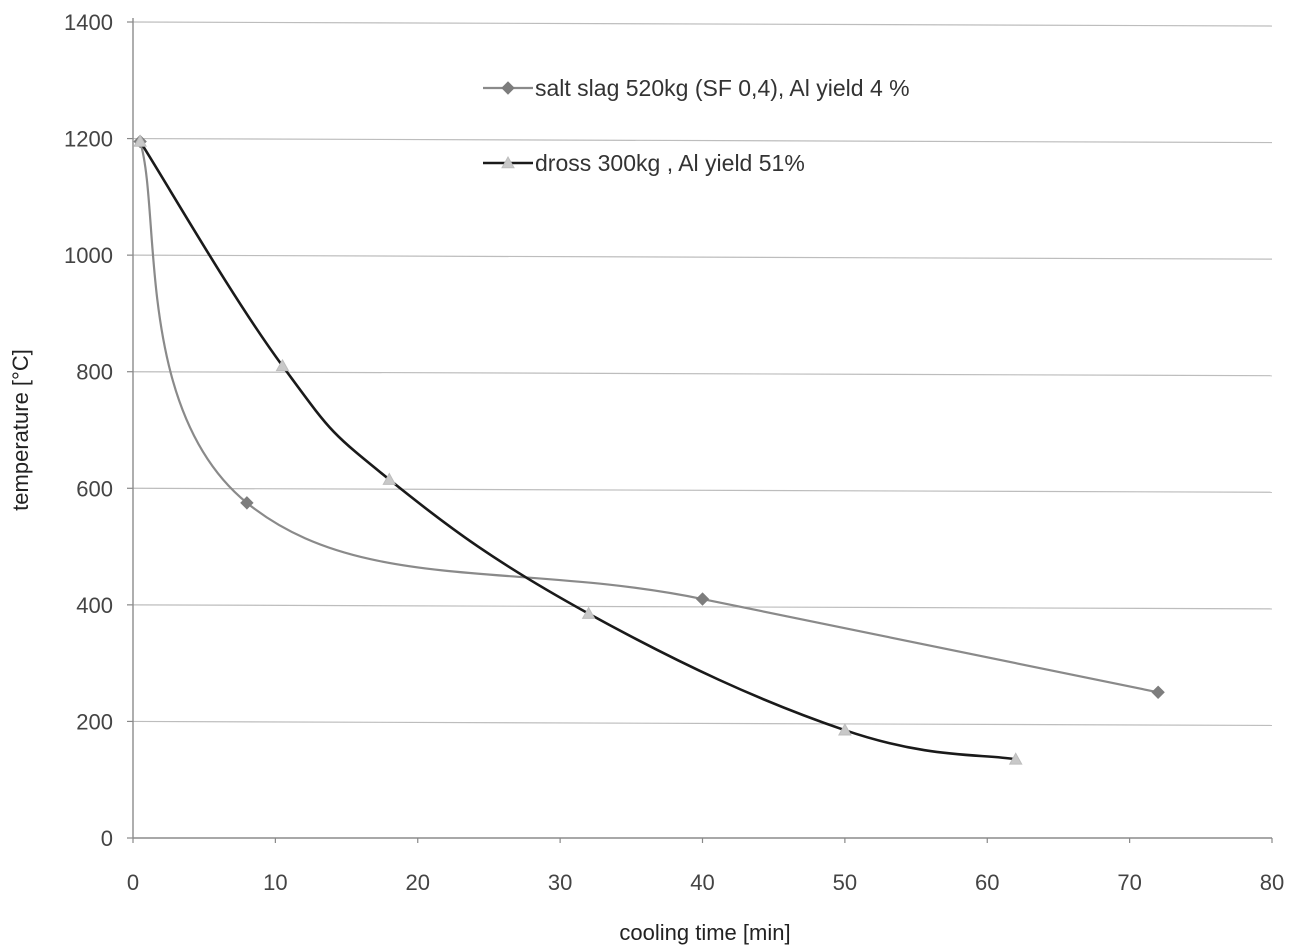  Describe the element at coordinates (845, 882) in the screenshot. I see `x-tick-label-50: 50` at that location.